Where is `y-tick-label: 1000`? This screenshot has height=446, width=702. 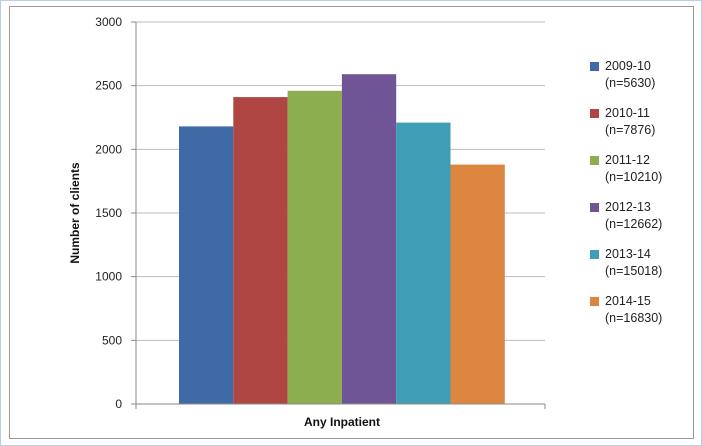 y-tick-label: 1000 is located at coordinates (108, 277).